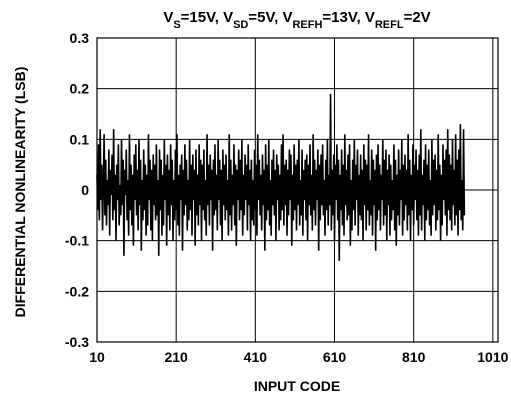 Image resolution: width=511 pixels, height=399 pixels. I want to click on y-tick-label: -0.2, so click(77, 291).